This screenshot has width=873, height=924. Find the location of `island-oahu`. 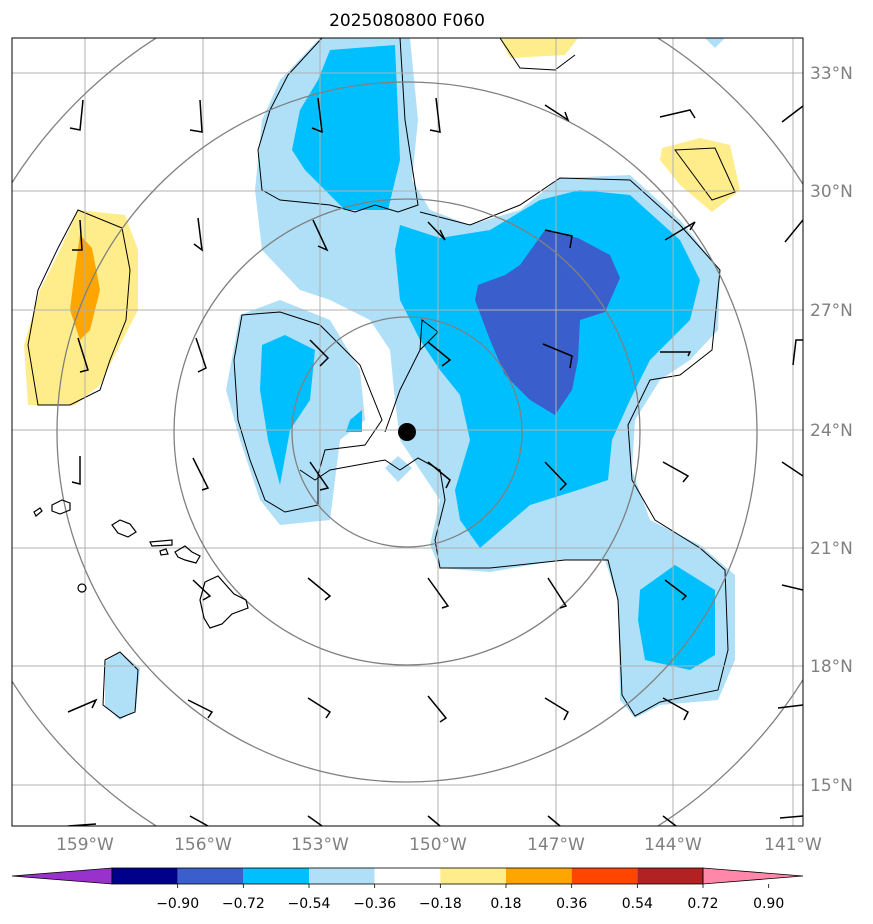

island-oahu is located at coordinates (124, 528).